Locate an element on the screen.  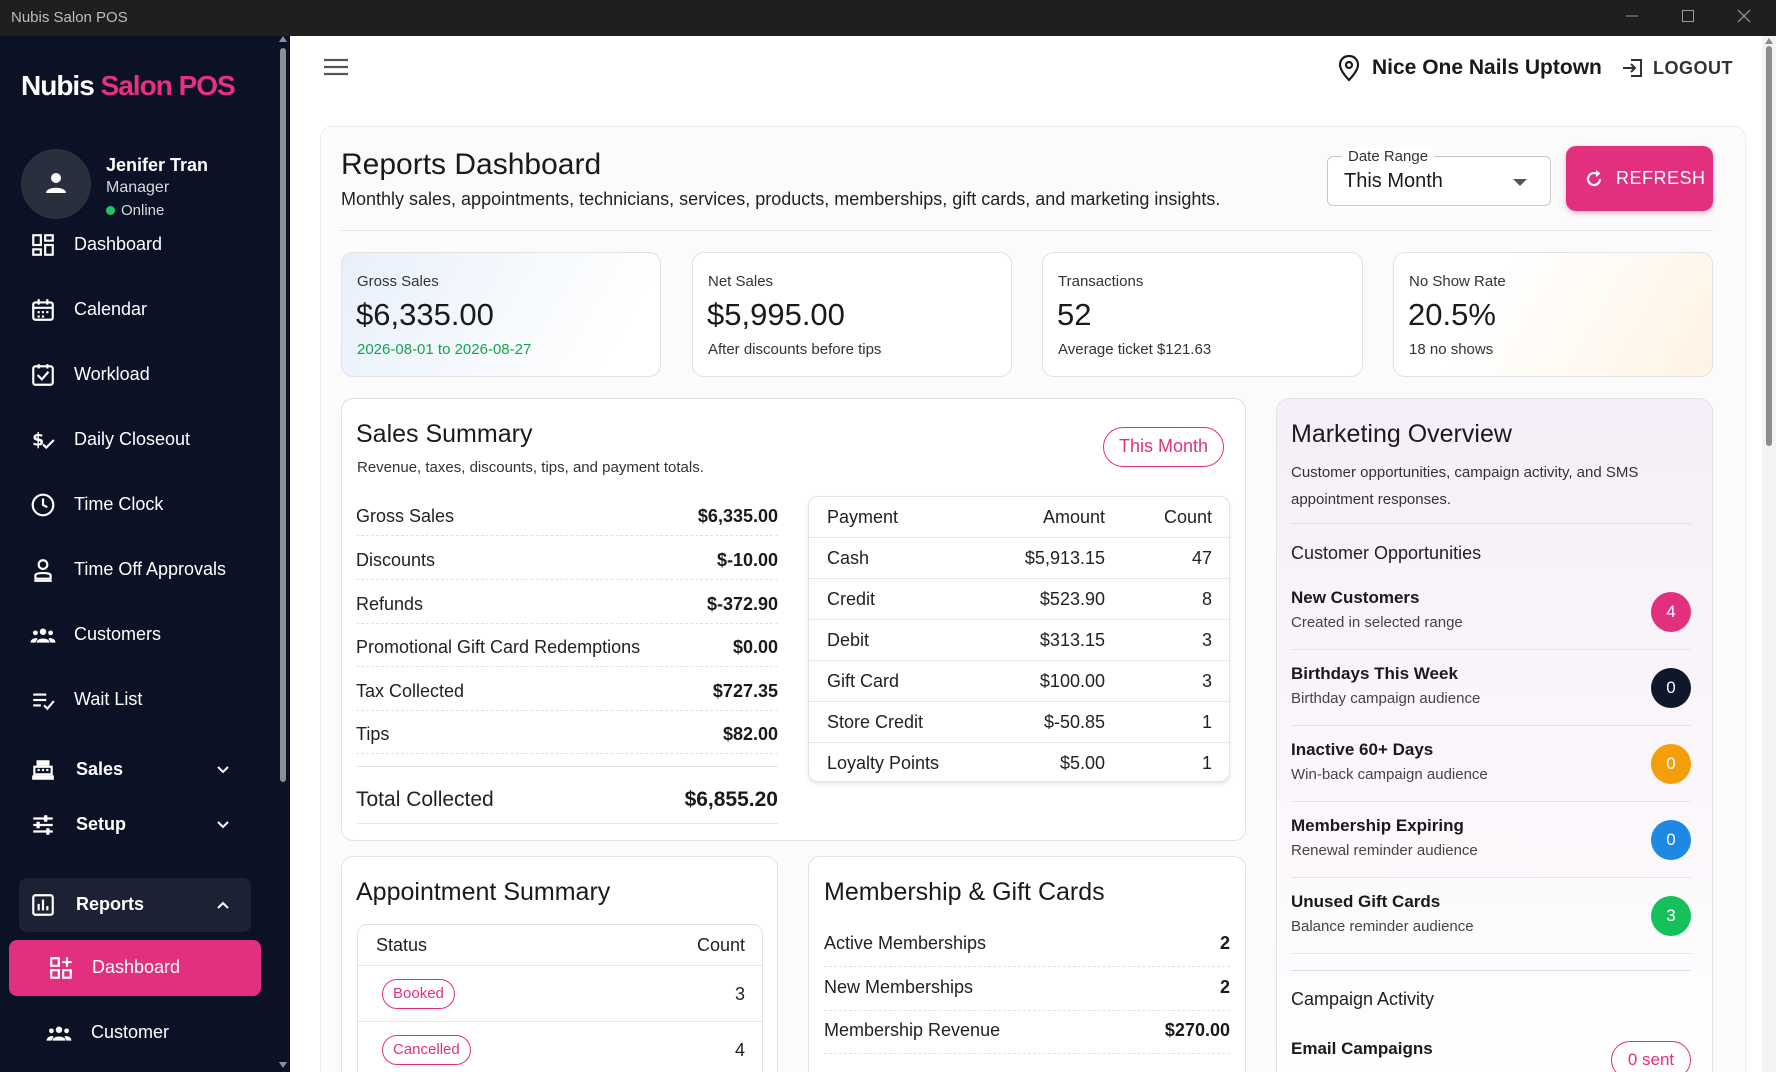
opportunity-title: Birthdays This Week is located at coordinates (1374, 673).